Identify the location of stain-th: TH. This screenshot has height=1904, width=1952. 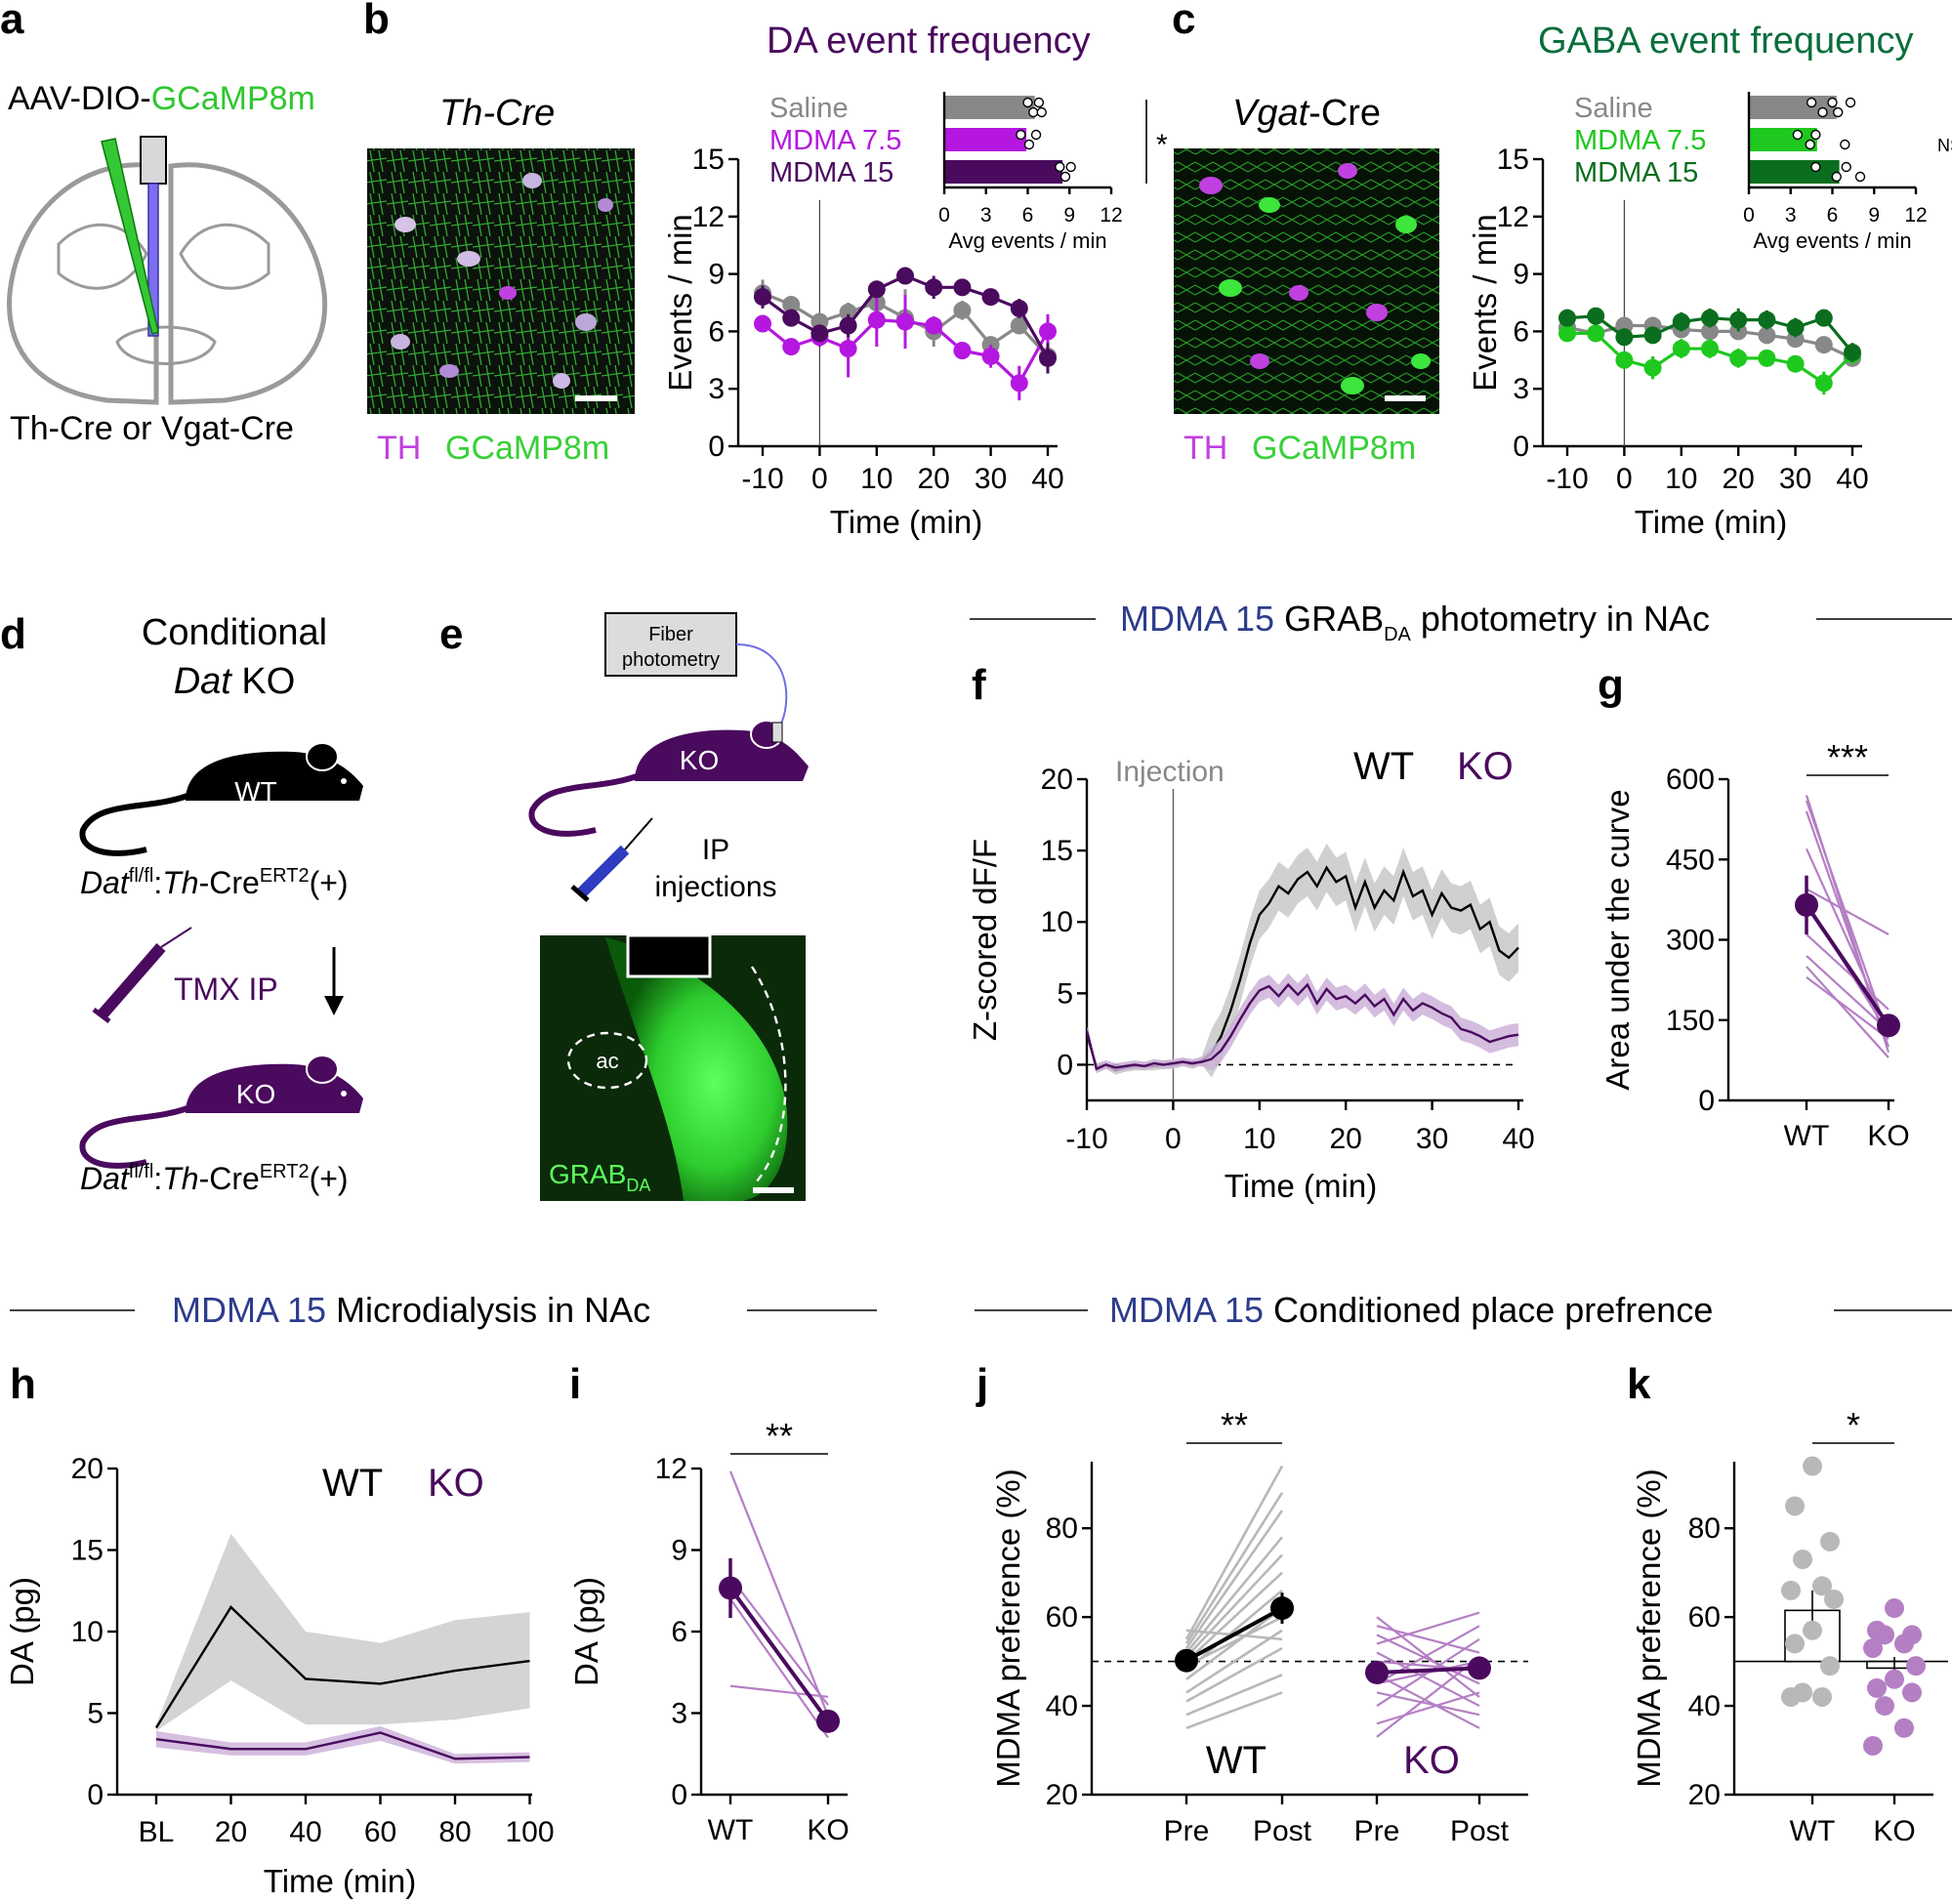
(399, 448).